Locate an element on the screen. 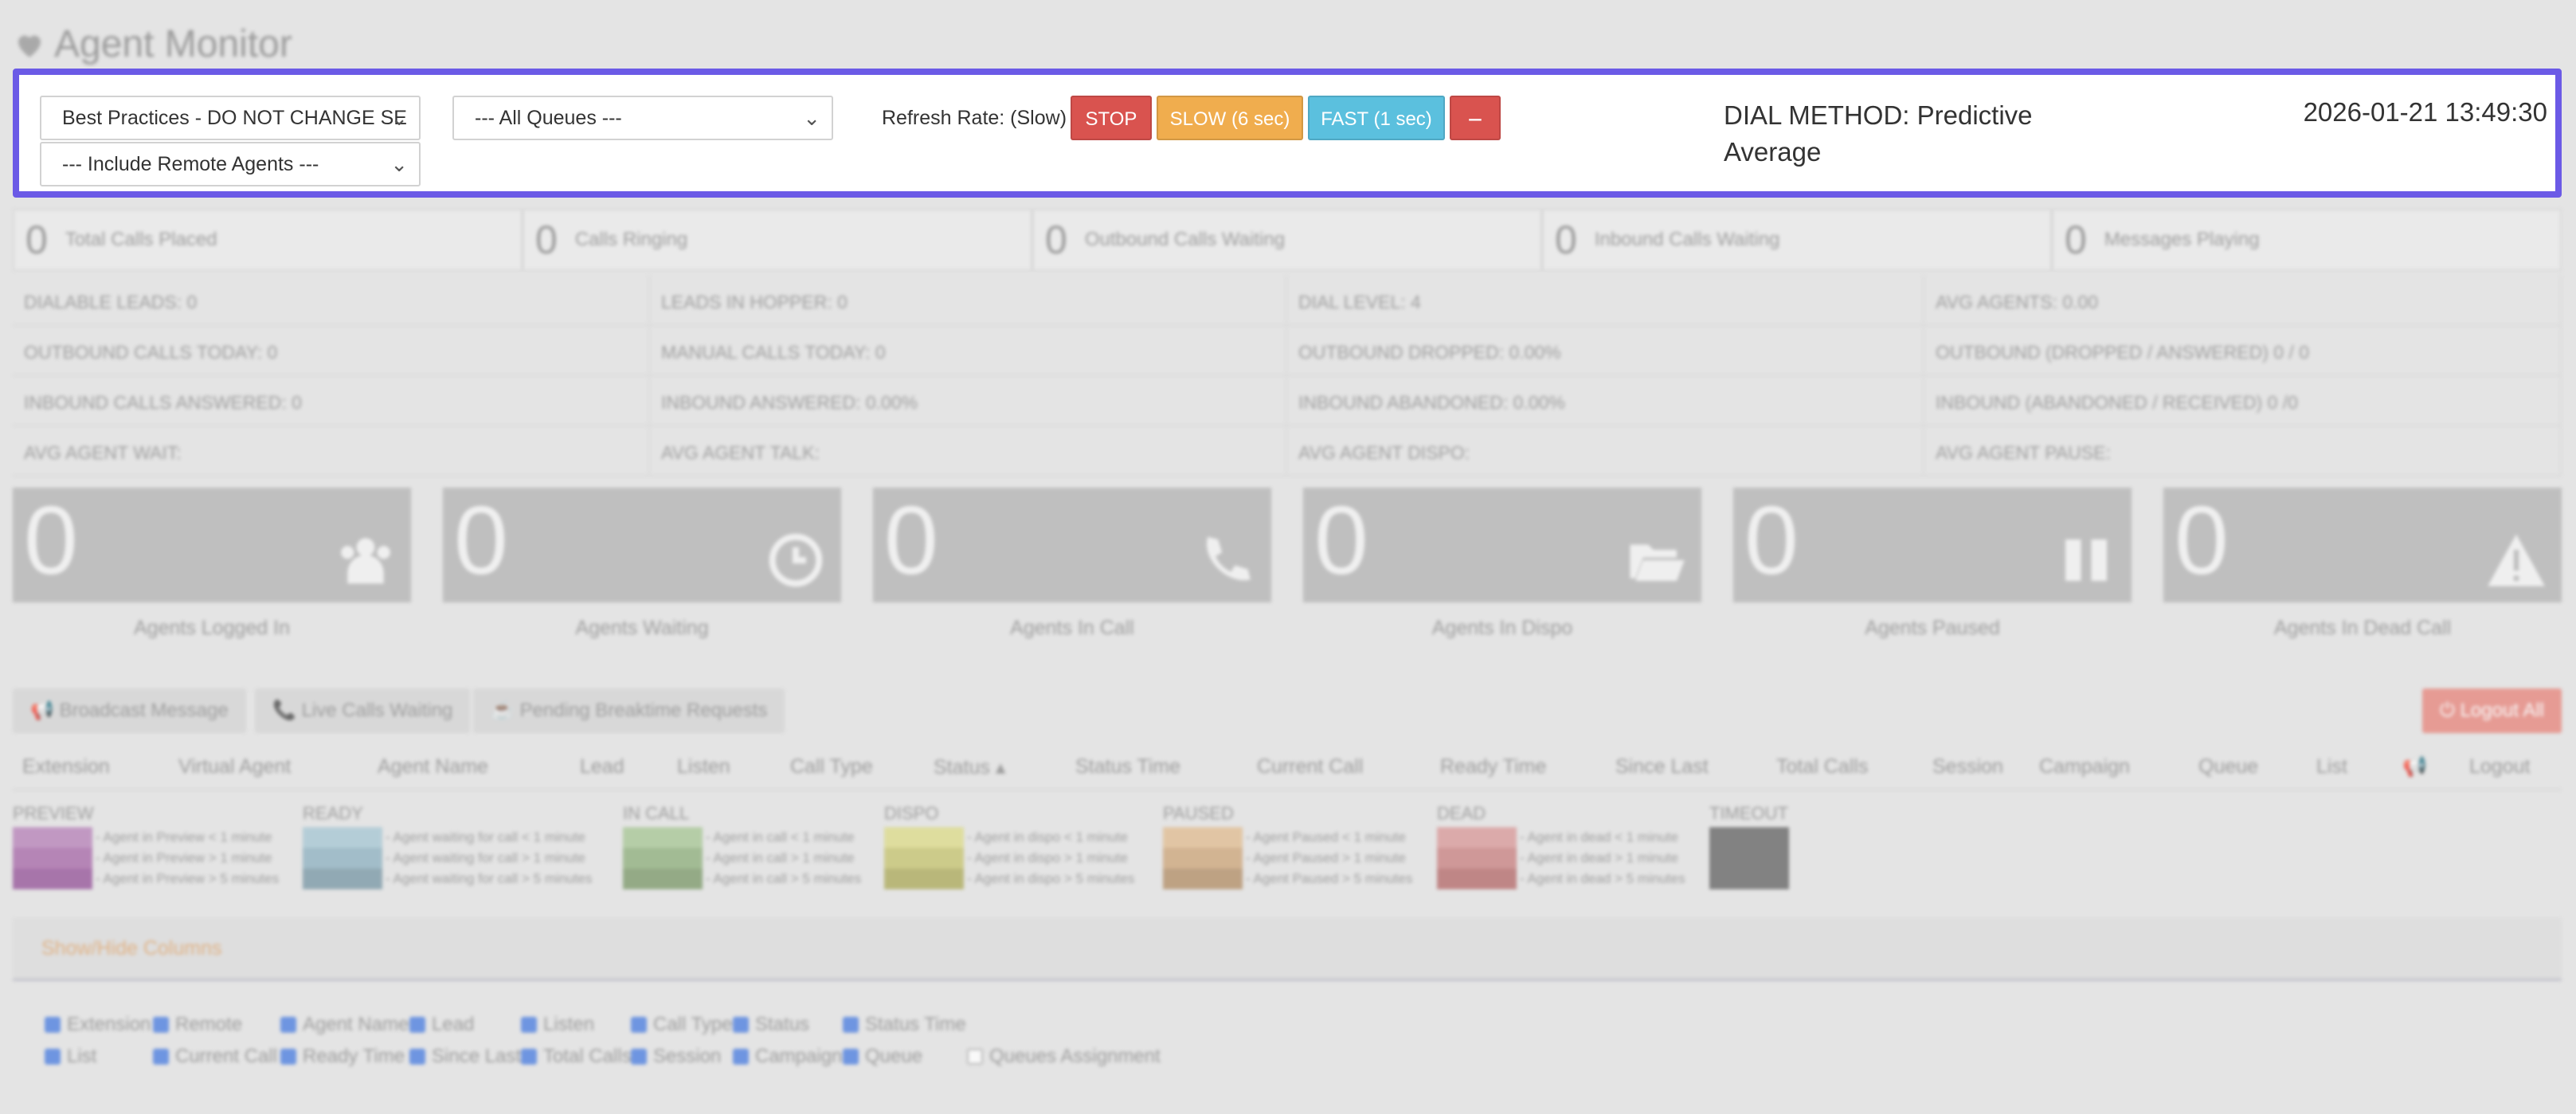  column-toggle-checkbox: Campaign is located at coordinates (787, 1056).